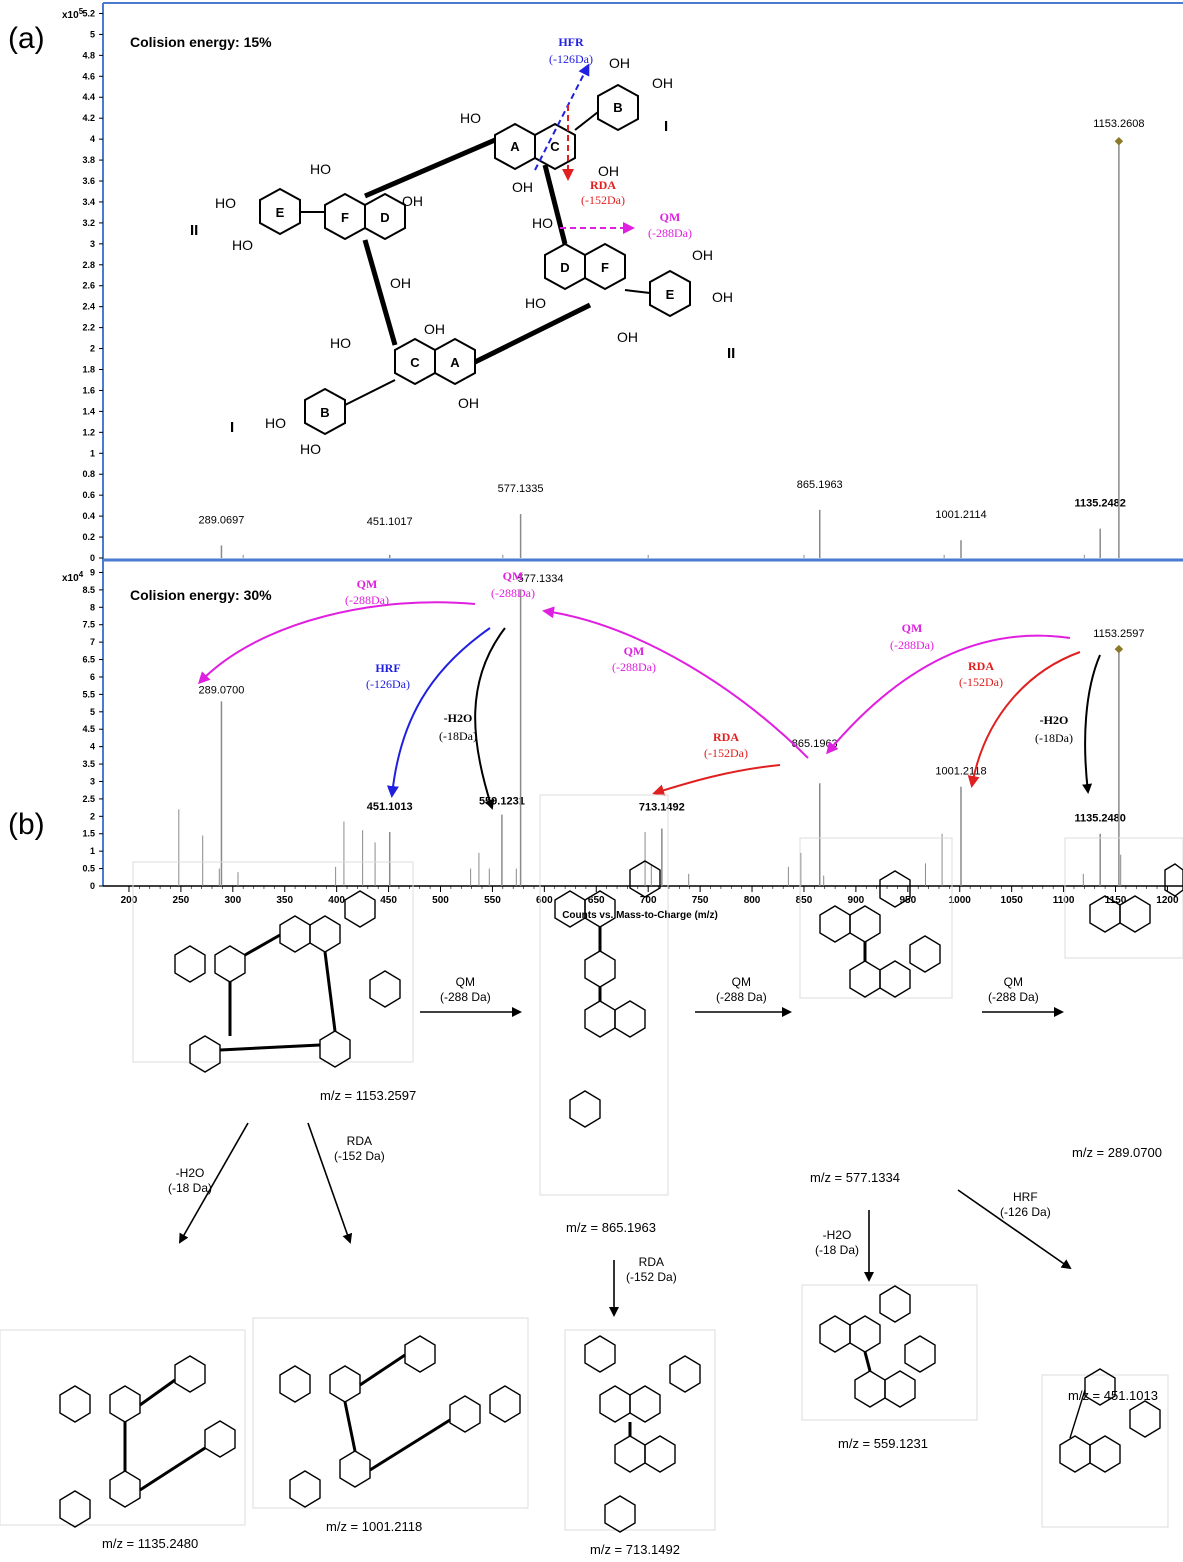 The width and height of the screenshot is (1183, 1562). I want to click on y-multiplier-bottom: x104, so click(73, 577).